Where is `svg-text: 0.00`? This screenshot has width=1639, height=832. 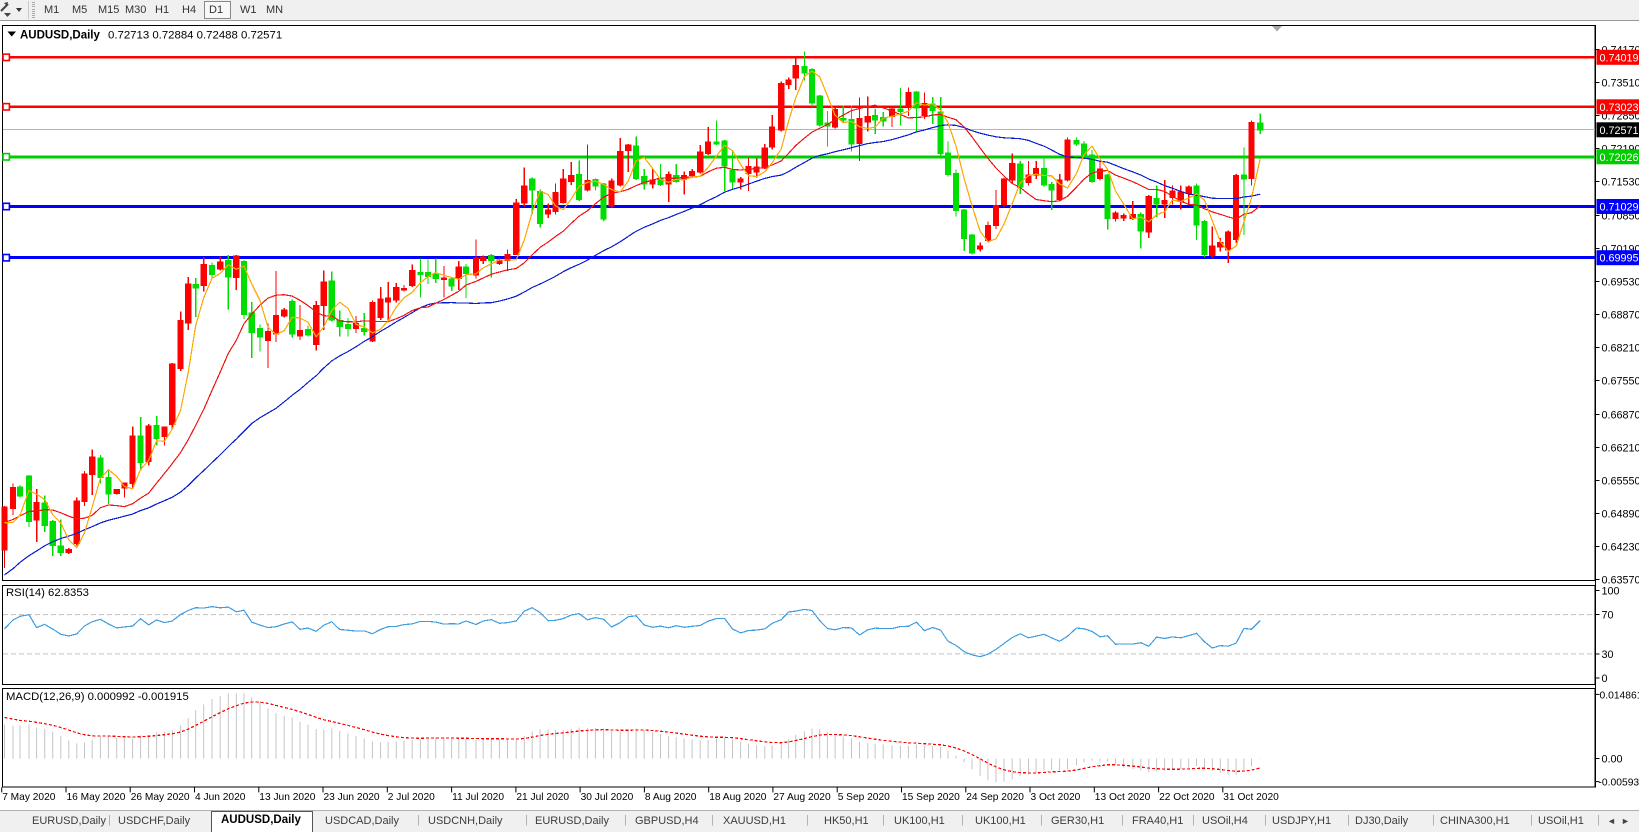
svg-text: 0.00 is located at coordinates (1612, 760).